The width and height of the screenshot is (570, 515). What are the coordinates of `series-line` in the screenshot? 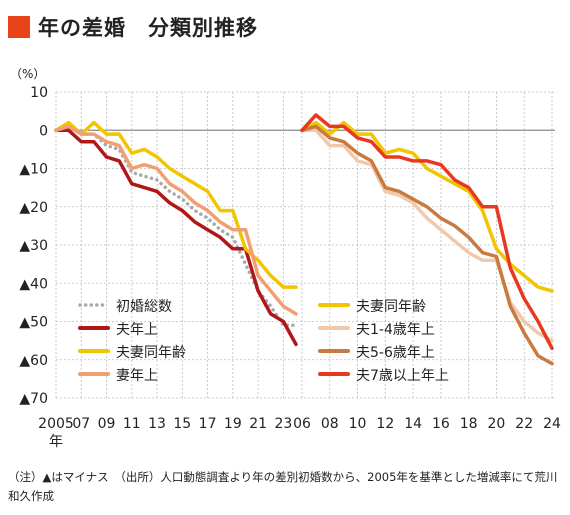 It's located at (176, 204).